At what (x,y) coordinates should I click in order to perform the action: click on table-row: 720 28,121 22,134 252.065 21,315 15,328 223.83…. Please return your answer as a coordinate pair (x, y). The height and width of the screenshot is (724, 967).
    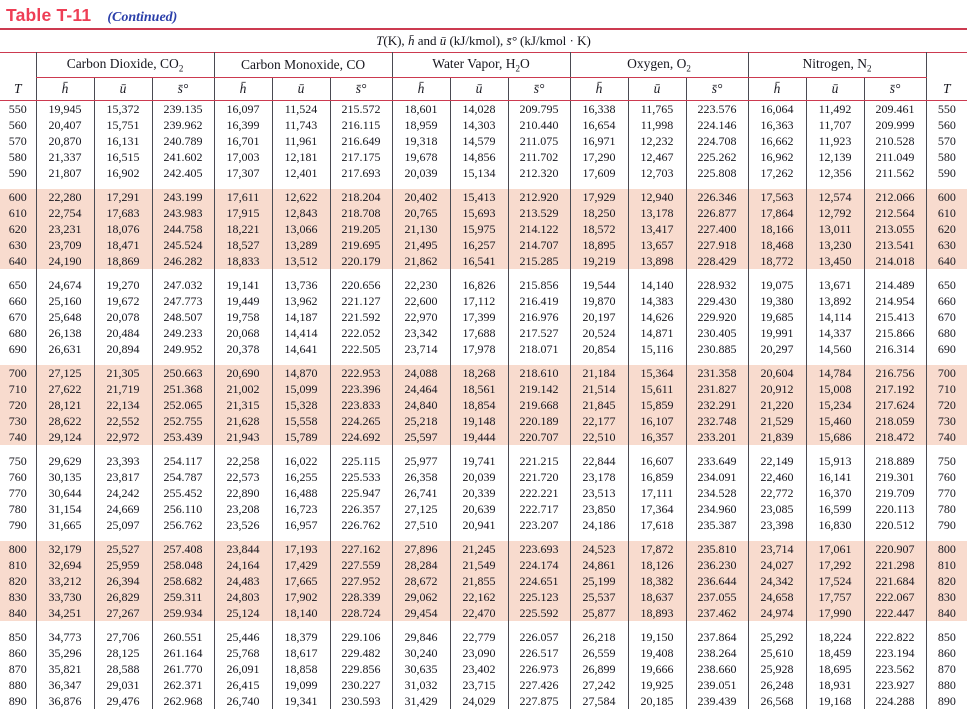
    Looking at the image, I should click on (483, 405).